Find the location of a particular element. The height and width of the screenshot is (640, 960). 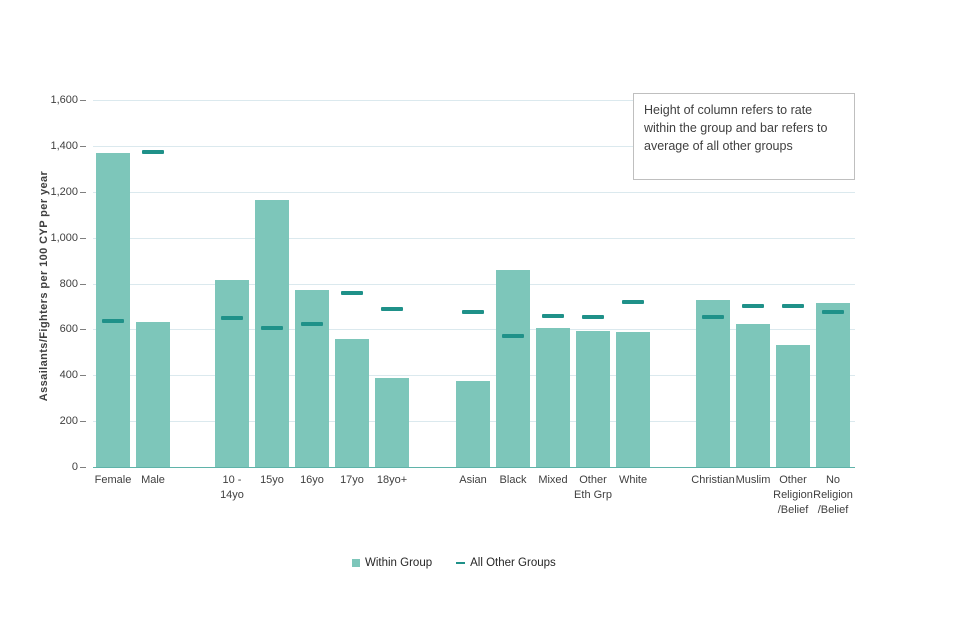

x-category-label: Christian is located at coordinates (713, 480).